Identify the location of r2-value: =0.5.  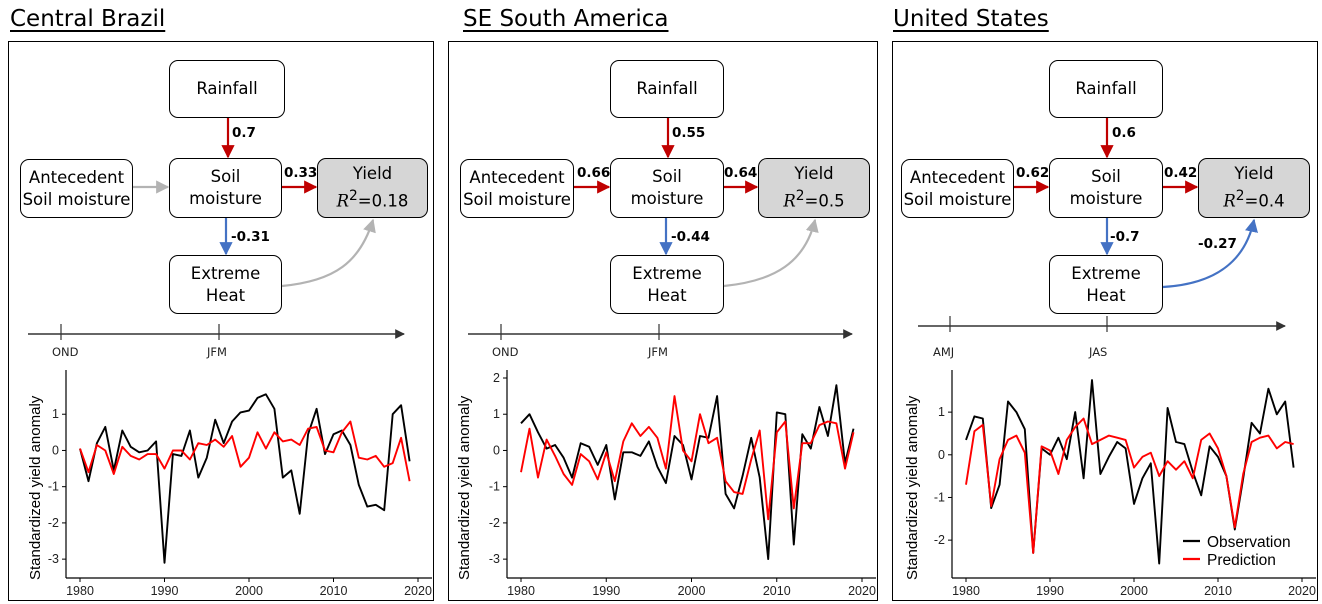
(824, 201).